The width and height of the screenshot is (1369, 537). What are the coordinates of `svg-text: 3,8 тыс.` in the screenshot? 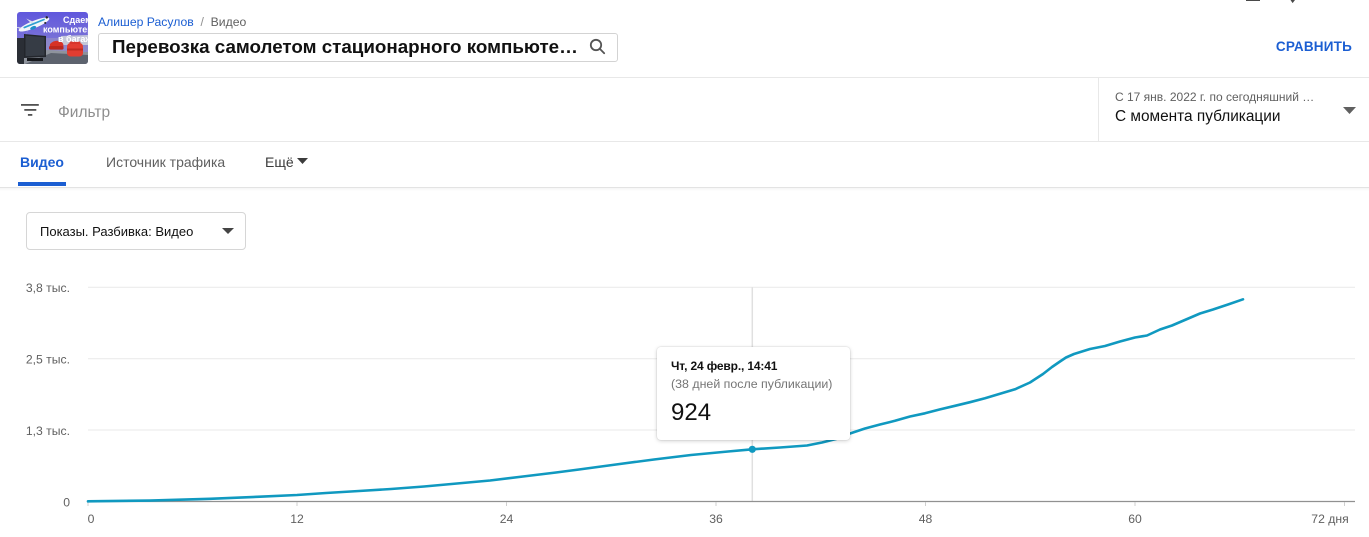 It's located at (48, 288).